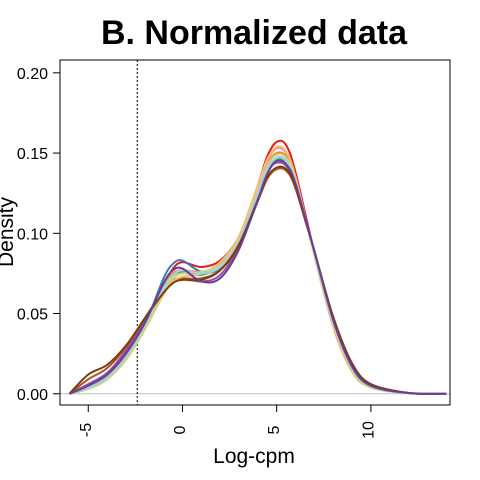 The height and width of the screenshot is (480, 480). What do you see at coordinates (227, 422) in the screenshot?
I see `x-ticks: -5 0 5 10` at bounding box center [227, 422].